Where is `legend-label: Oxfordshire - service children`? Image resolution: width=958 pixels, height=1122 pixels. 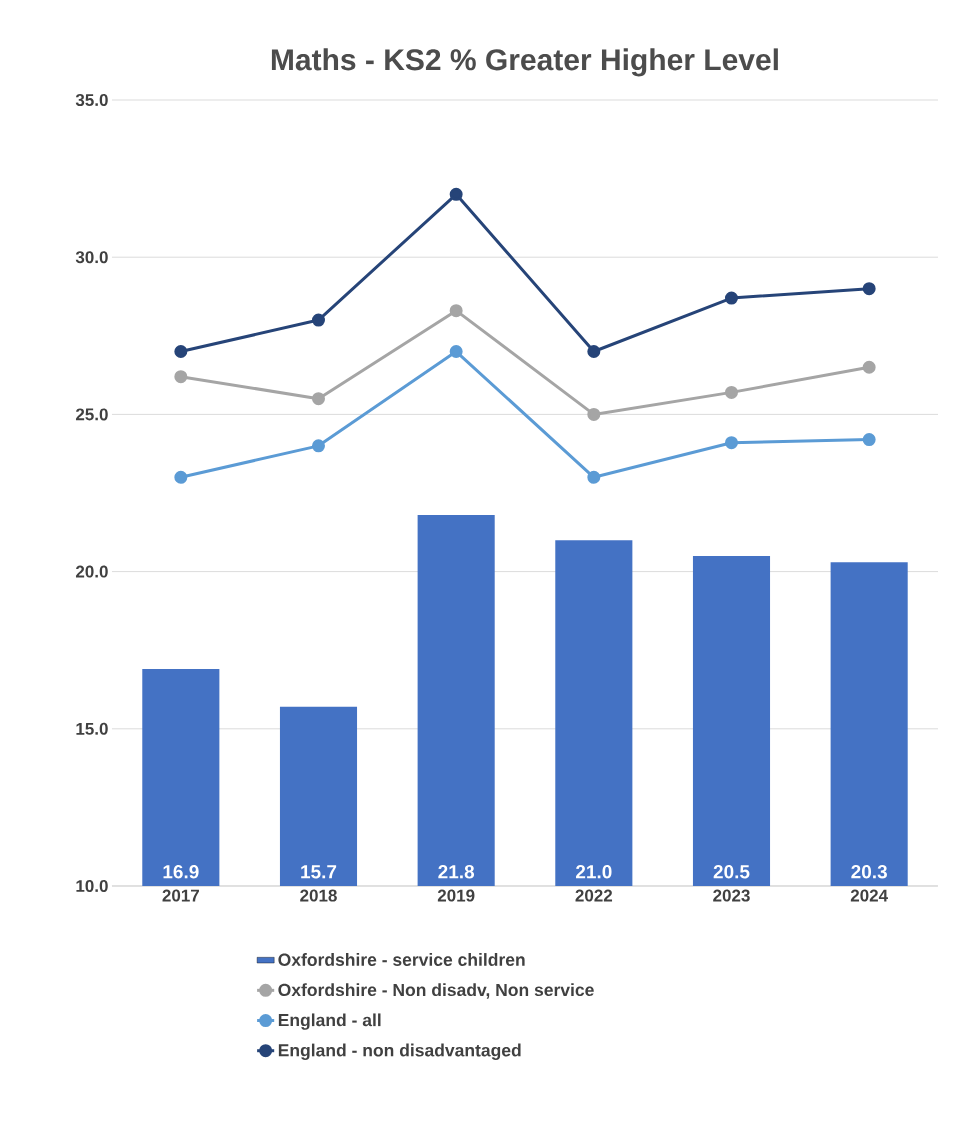
legend-label: Oxfordshire - service children is located at coordinates (401, 959).